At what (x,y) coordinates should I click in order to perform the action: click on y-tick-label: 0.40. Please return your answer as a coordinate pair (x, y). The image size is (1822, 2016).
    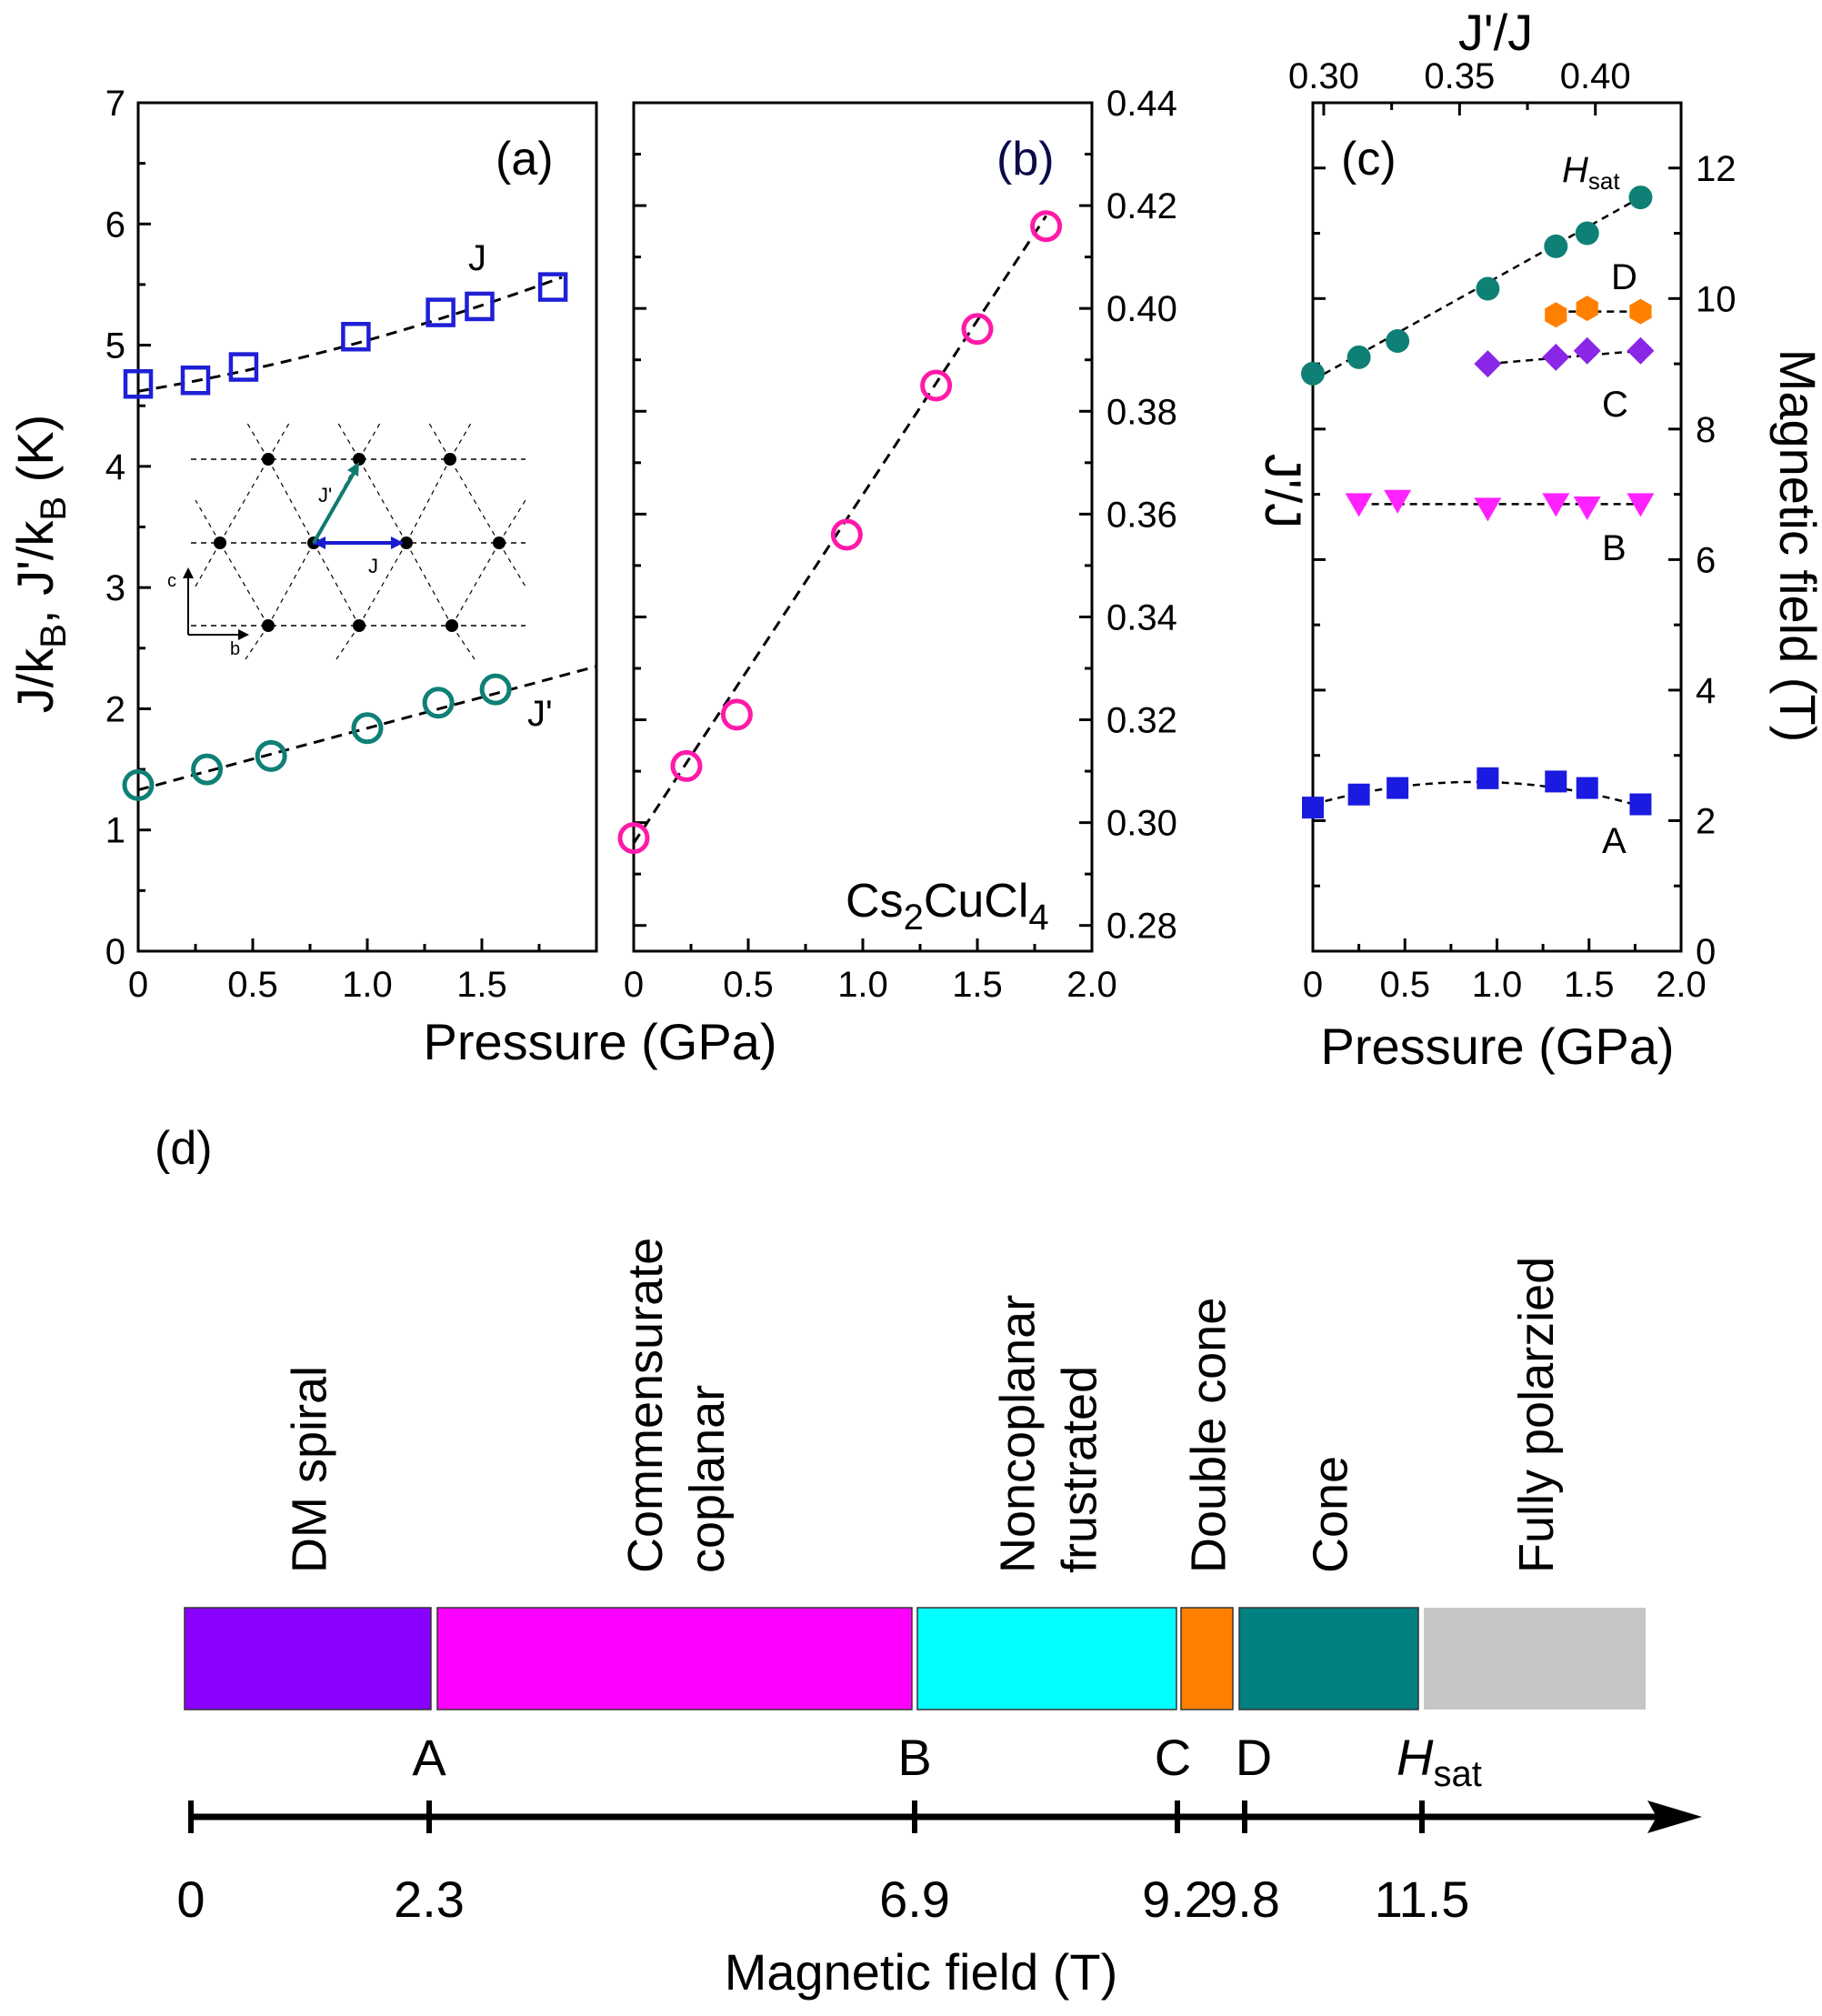
    Looking at the image, I should click on (1141, 309).